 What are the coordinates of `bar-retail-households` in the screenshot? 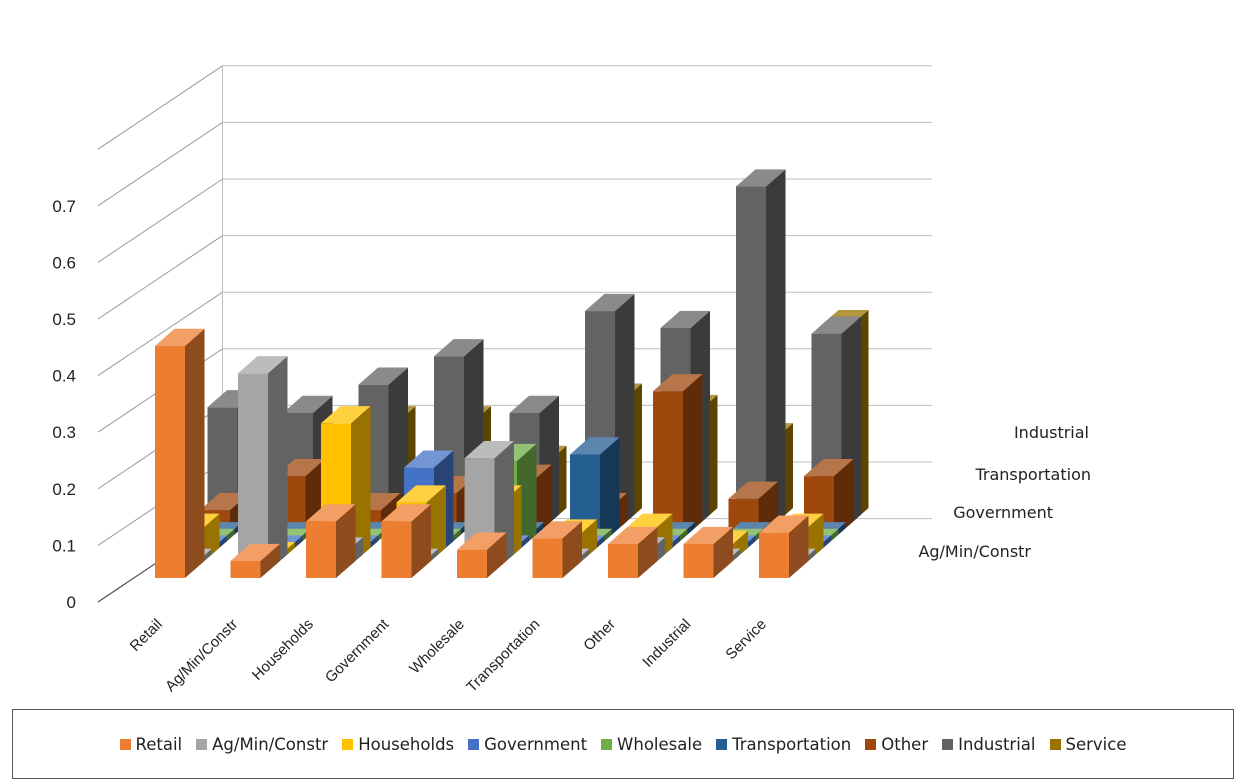 It's located at (331, 541).